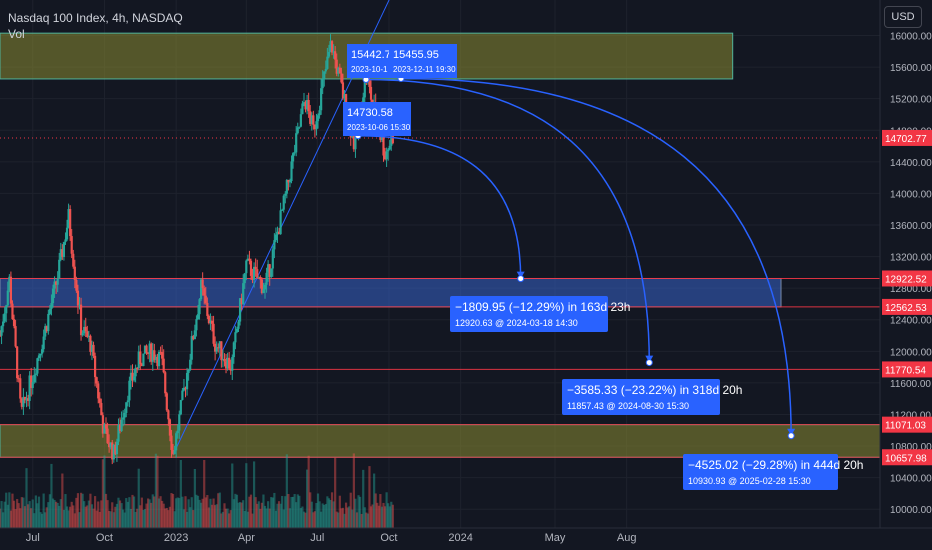 Image resolution: width=932 pixels, height=550 pixels. What do you see at coordinates (775, 465) in the screenshot?
I see `projection-change: −4525.02 (−29.28%) in 444d 20h` at bounding box center [775, 465].